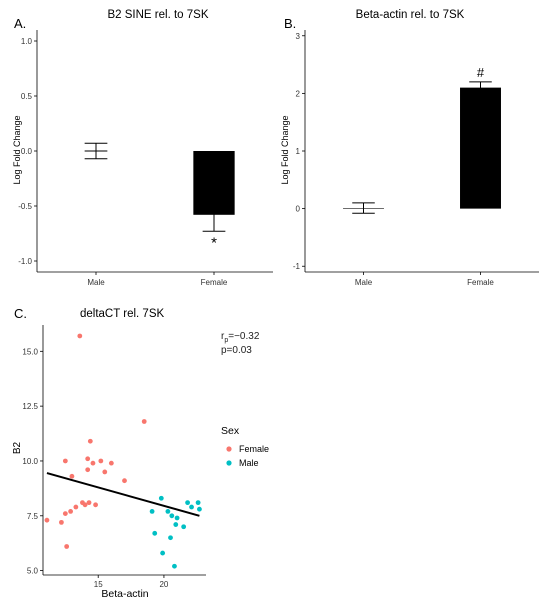 This screenshot has height=605, width=550. I want to click on panel-b-y-tick-label: 1, so click(298, 151).